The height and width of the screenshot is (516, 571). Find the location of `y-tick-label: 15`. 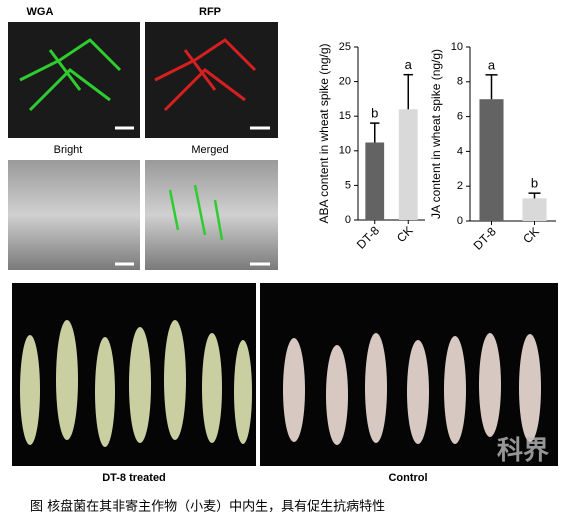

y-tick-label: 15 is located at coordinates (345, 116).